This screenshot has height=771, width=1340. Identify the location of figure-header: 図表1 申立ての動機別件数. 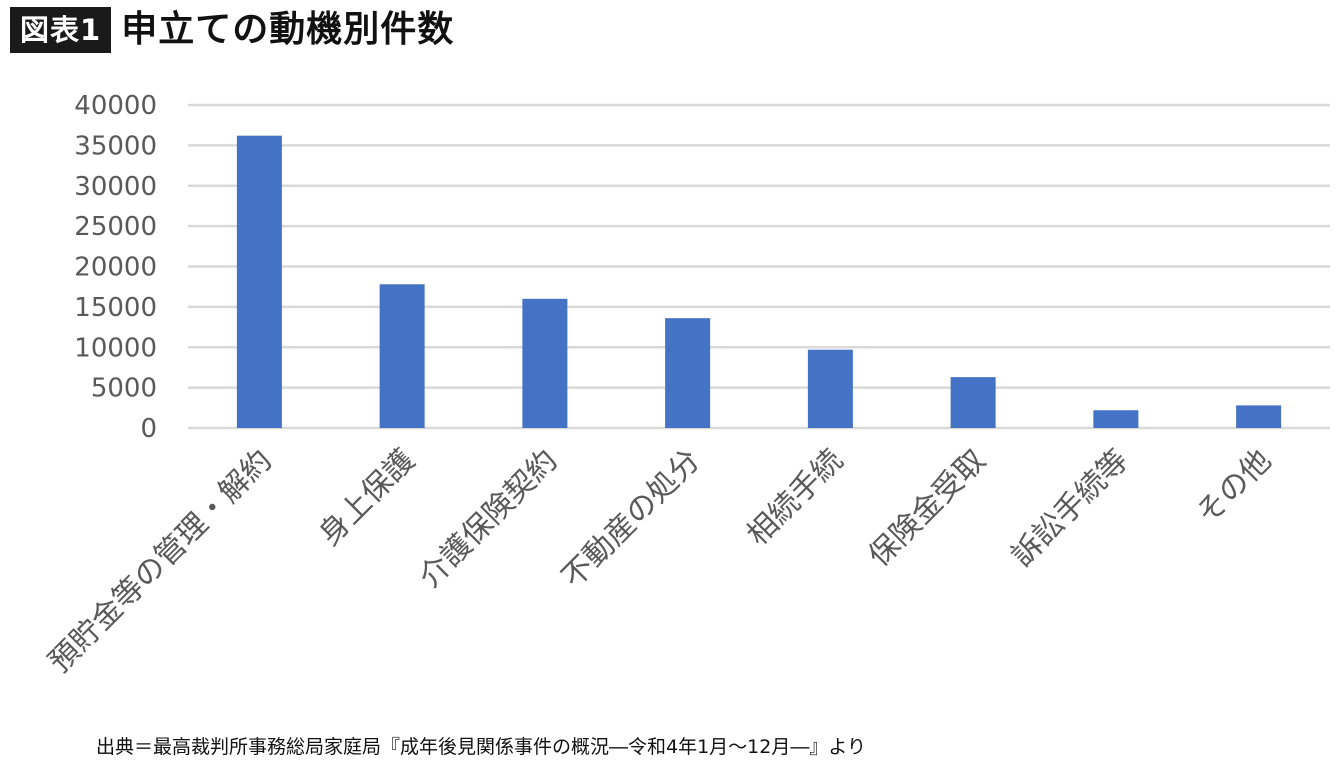
(232, 30).